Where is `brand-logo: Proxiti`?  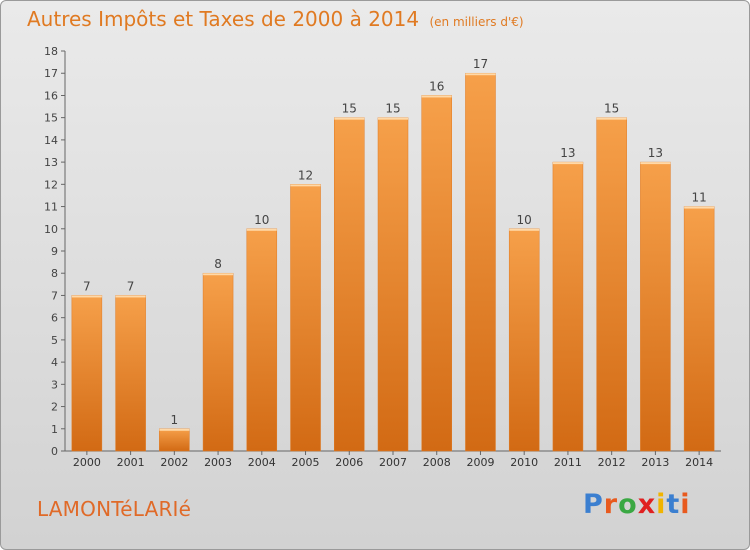
brand-logo: Proxiti is located at coordinates (637, 504).